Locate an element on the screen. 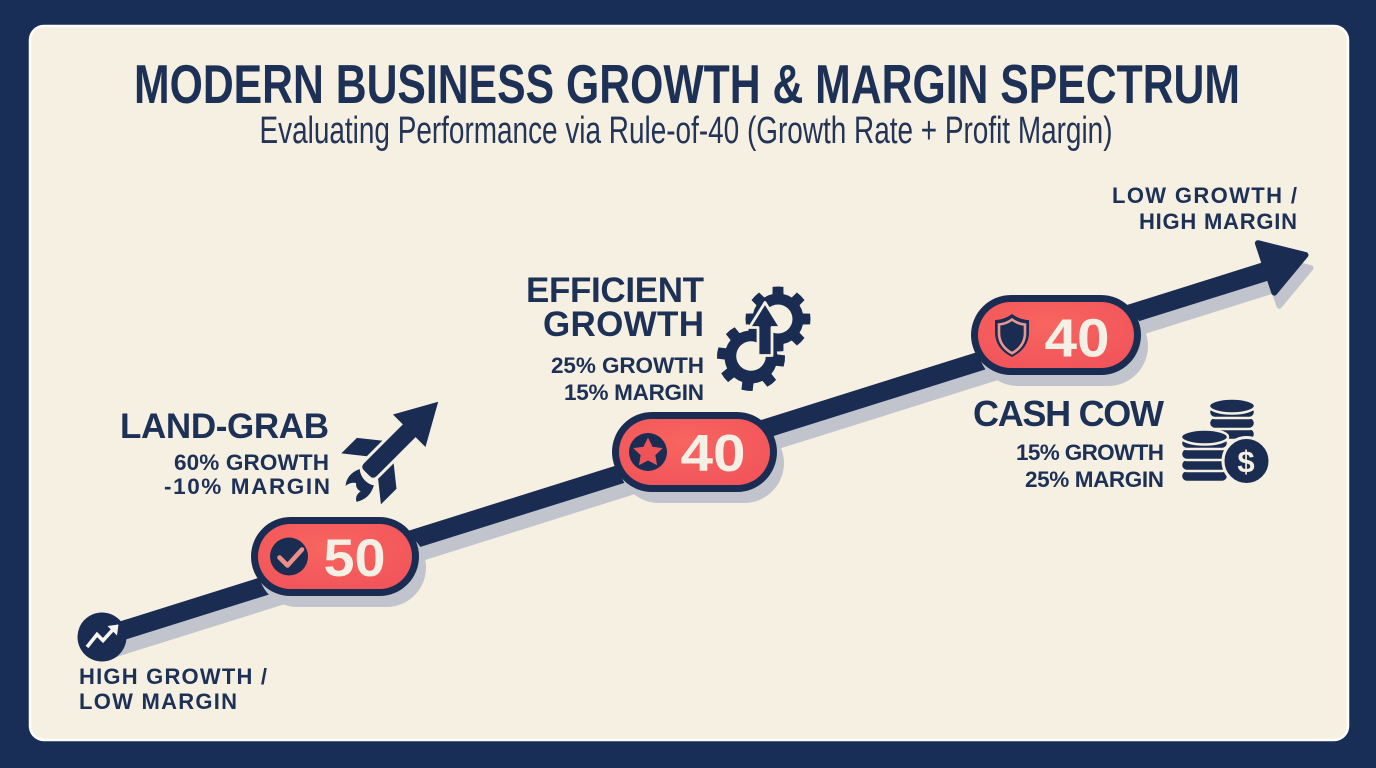  svg-text: LOW GROWTH / is located at coordinates (1204, 195).